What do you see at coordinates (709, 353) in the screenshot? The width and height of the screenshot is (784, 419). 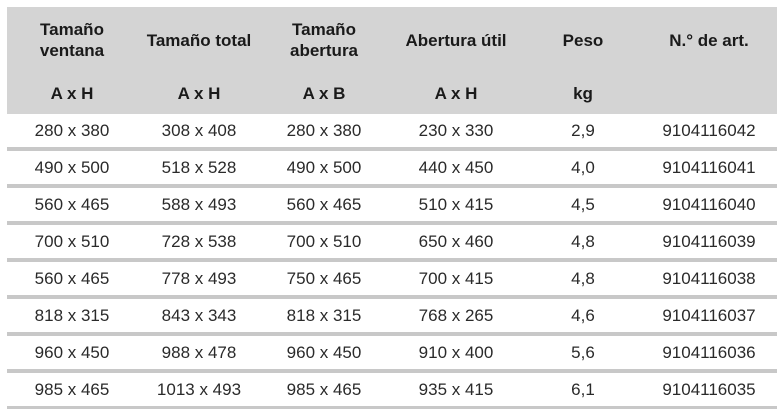 I see `cell-article-number: 9104116036` at bounding box center [709, 353].